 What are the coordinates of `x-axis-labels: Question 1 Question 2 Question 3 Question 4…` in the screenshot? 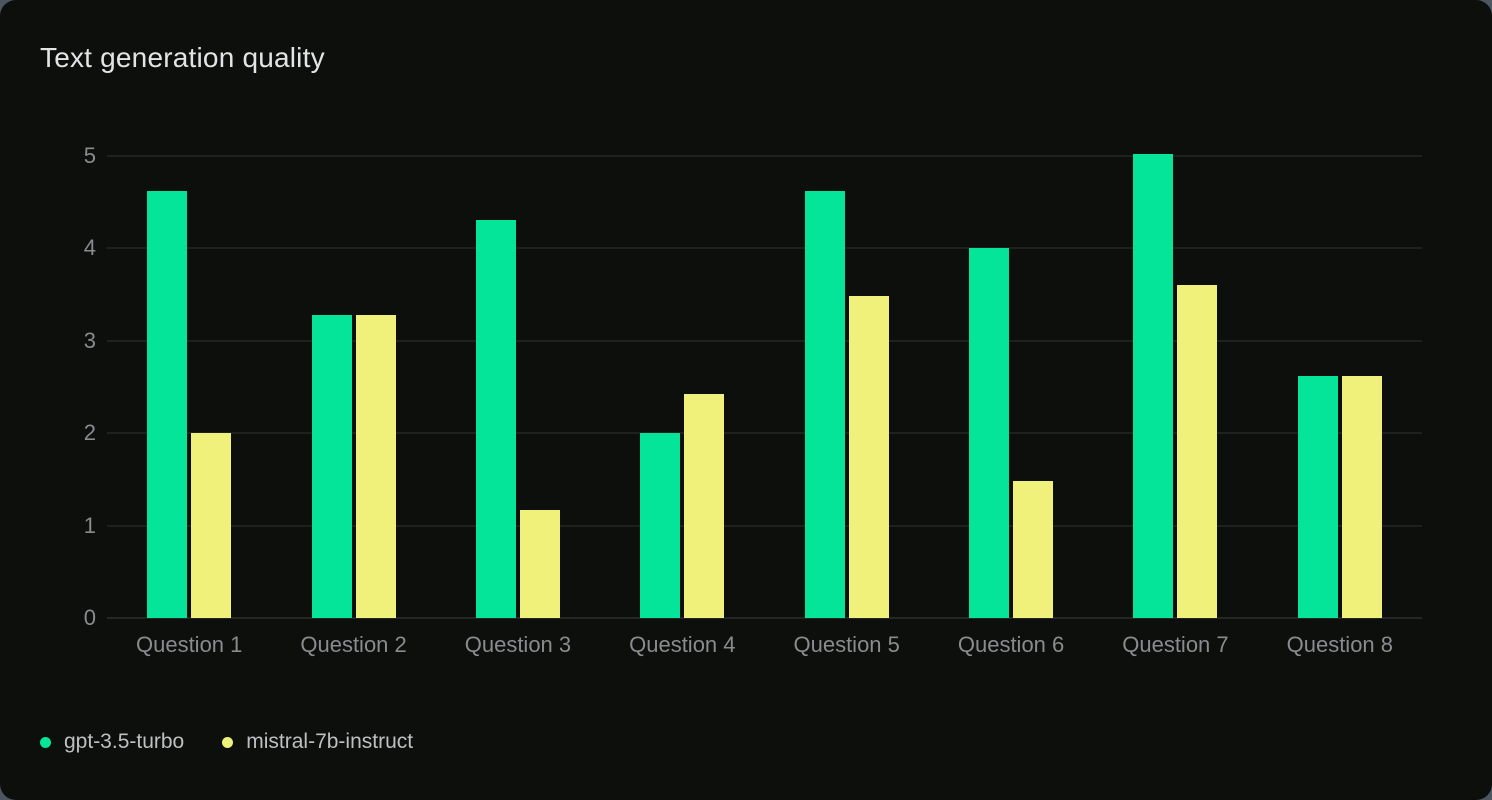 It's located at (764, 645).